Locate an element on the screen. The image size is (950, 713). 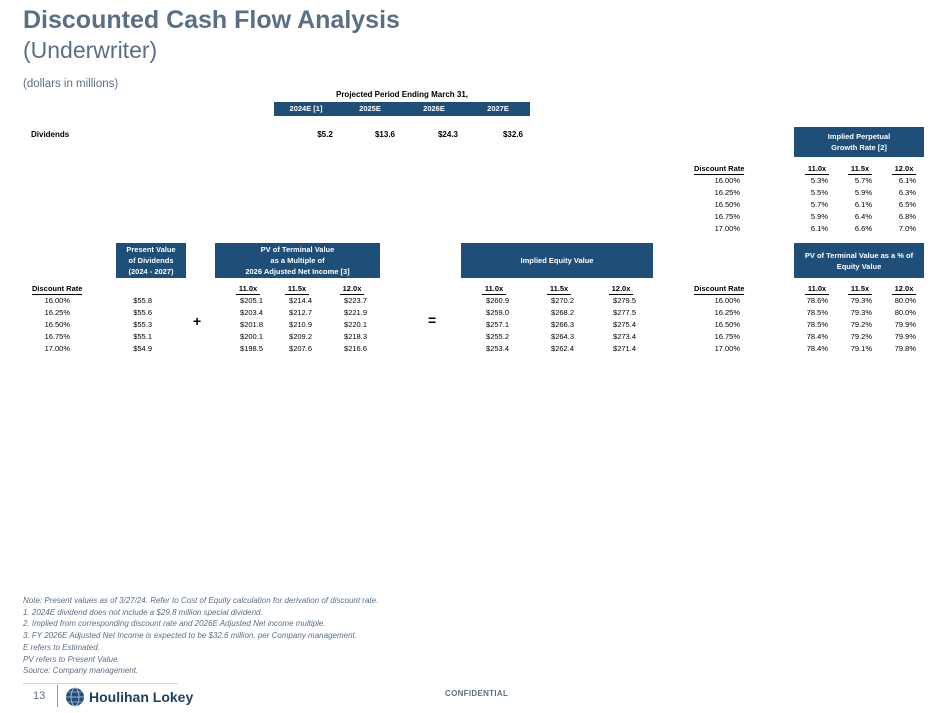
footnote: Source: Company management. is located at coordinates (81, 671).